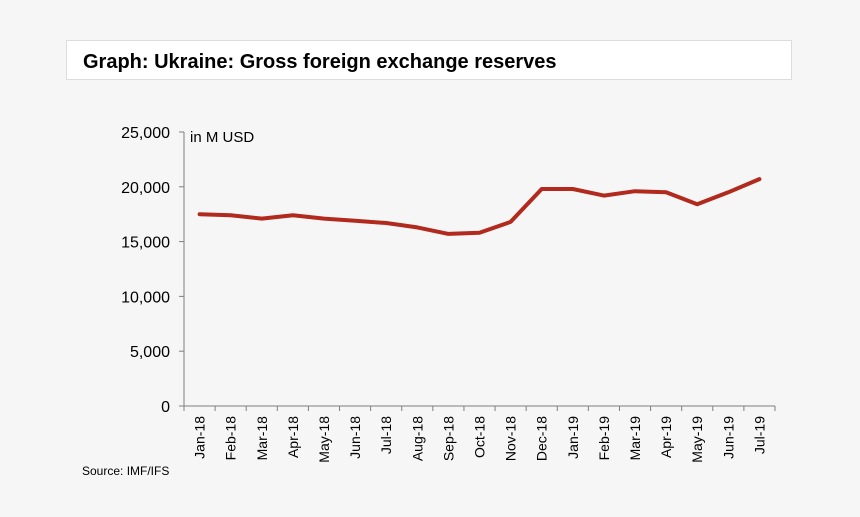 This screenshot has height=517, width=860. What do you see at coordinates (417, 438) in the screenshot?
I see `x-tick-label: Aug-18` at bounding box center [417, 438].